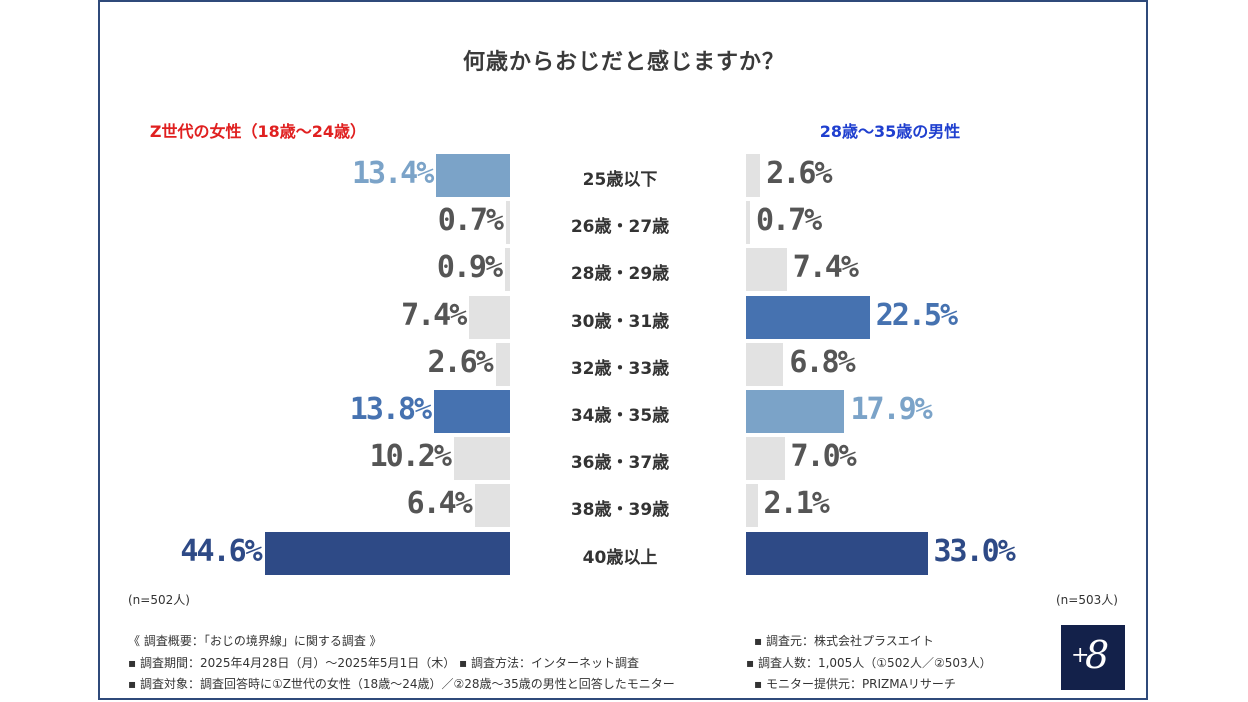 Image resolution: width=1248 pixels, height=702 pixels. I want to click on right-value-label: 22.5%, so click(916, 315).